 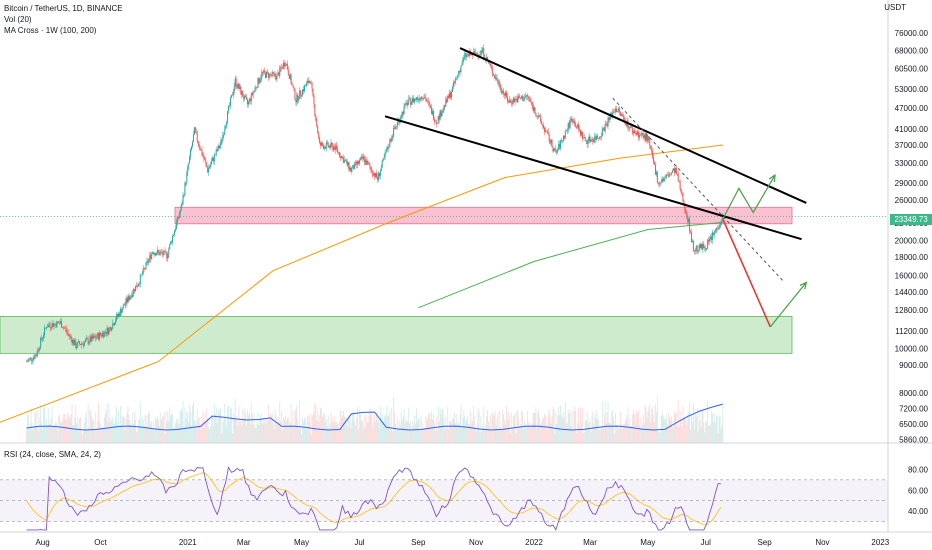 What do you see at coordinates (63, 8) in the screenshot?
I see `symbol-legend: Bitcoin / TetherUS, 1D, BINANCE` at bounding box center [63, 8].